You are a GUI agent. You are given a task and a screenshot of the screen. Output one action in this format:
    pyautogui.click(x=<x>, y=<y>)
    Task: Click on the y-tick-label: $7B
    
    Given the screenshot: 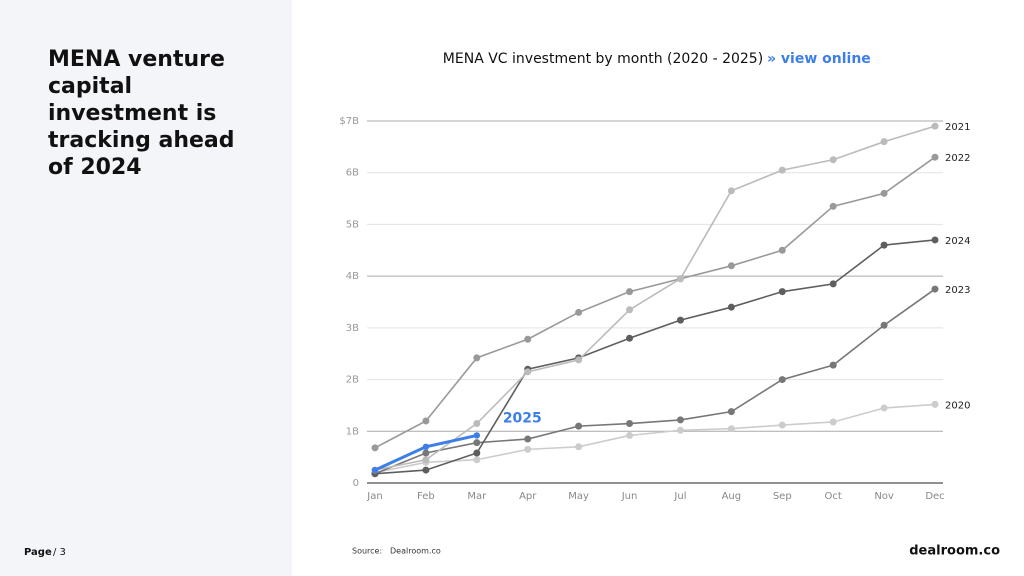 What is the action you would take?
    pyautogui.click(x=349, y=121)
    